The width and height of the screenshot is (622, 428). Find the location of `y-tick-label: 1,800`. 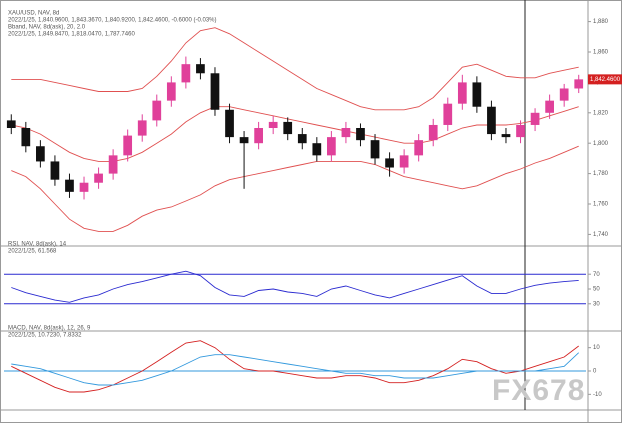

y-tick-label: 1,800 is located at coordinates (601, 144).